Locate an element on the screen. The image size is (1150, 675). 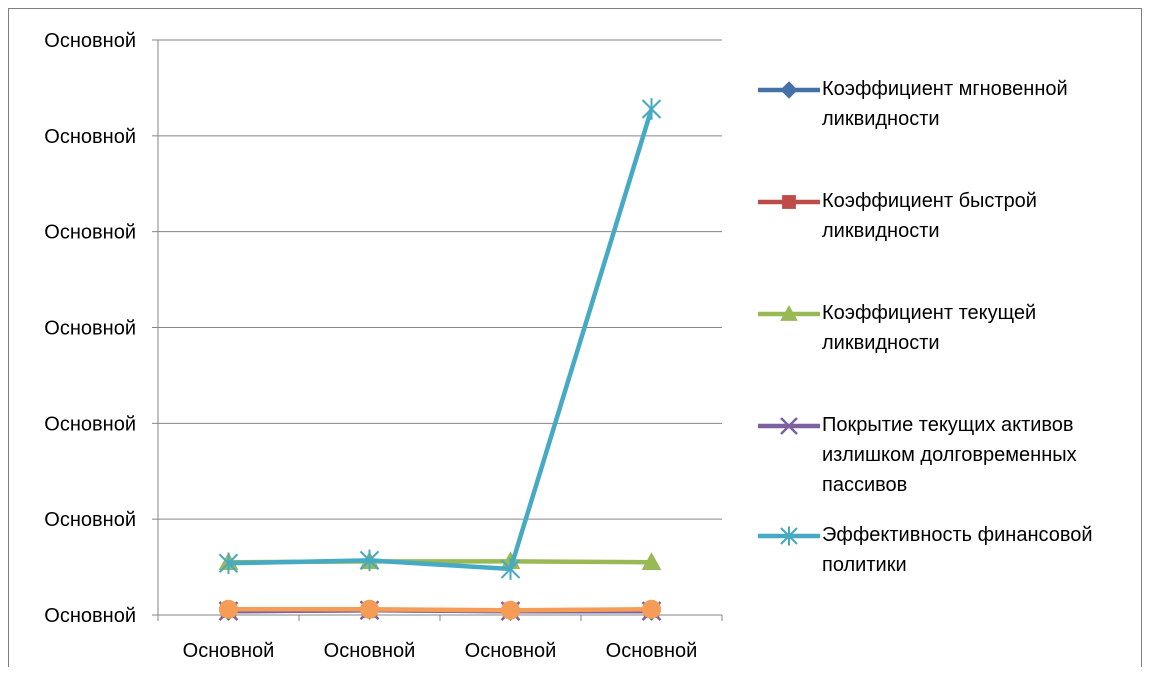
legend-swatch-square-icon is located at coordinates (789, 202).